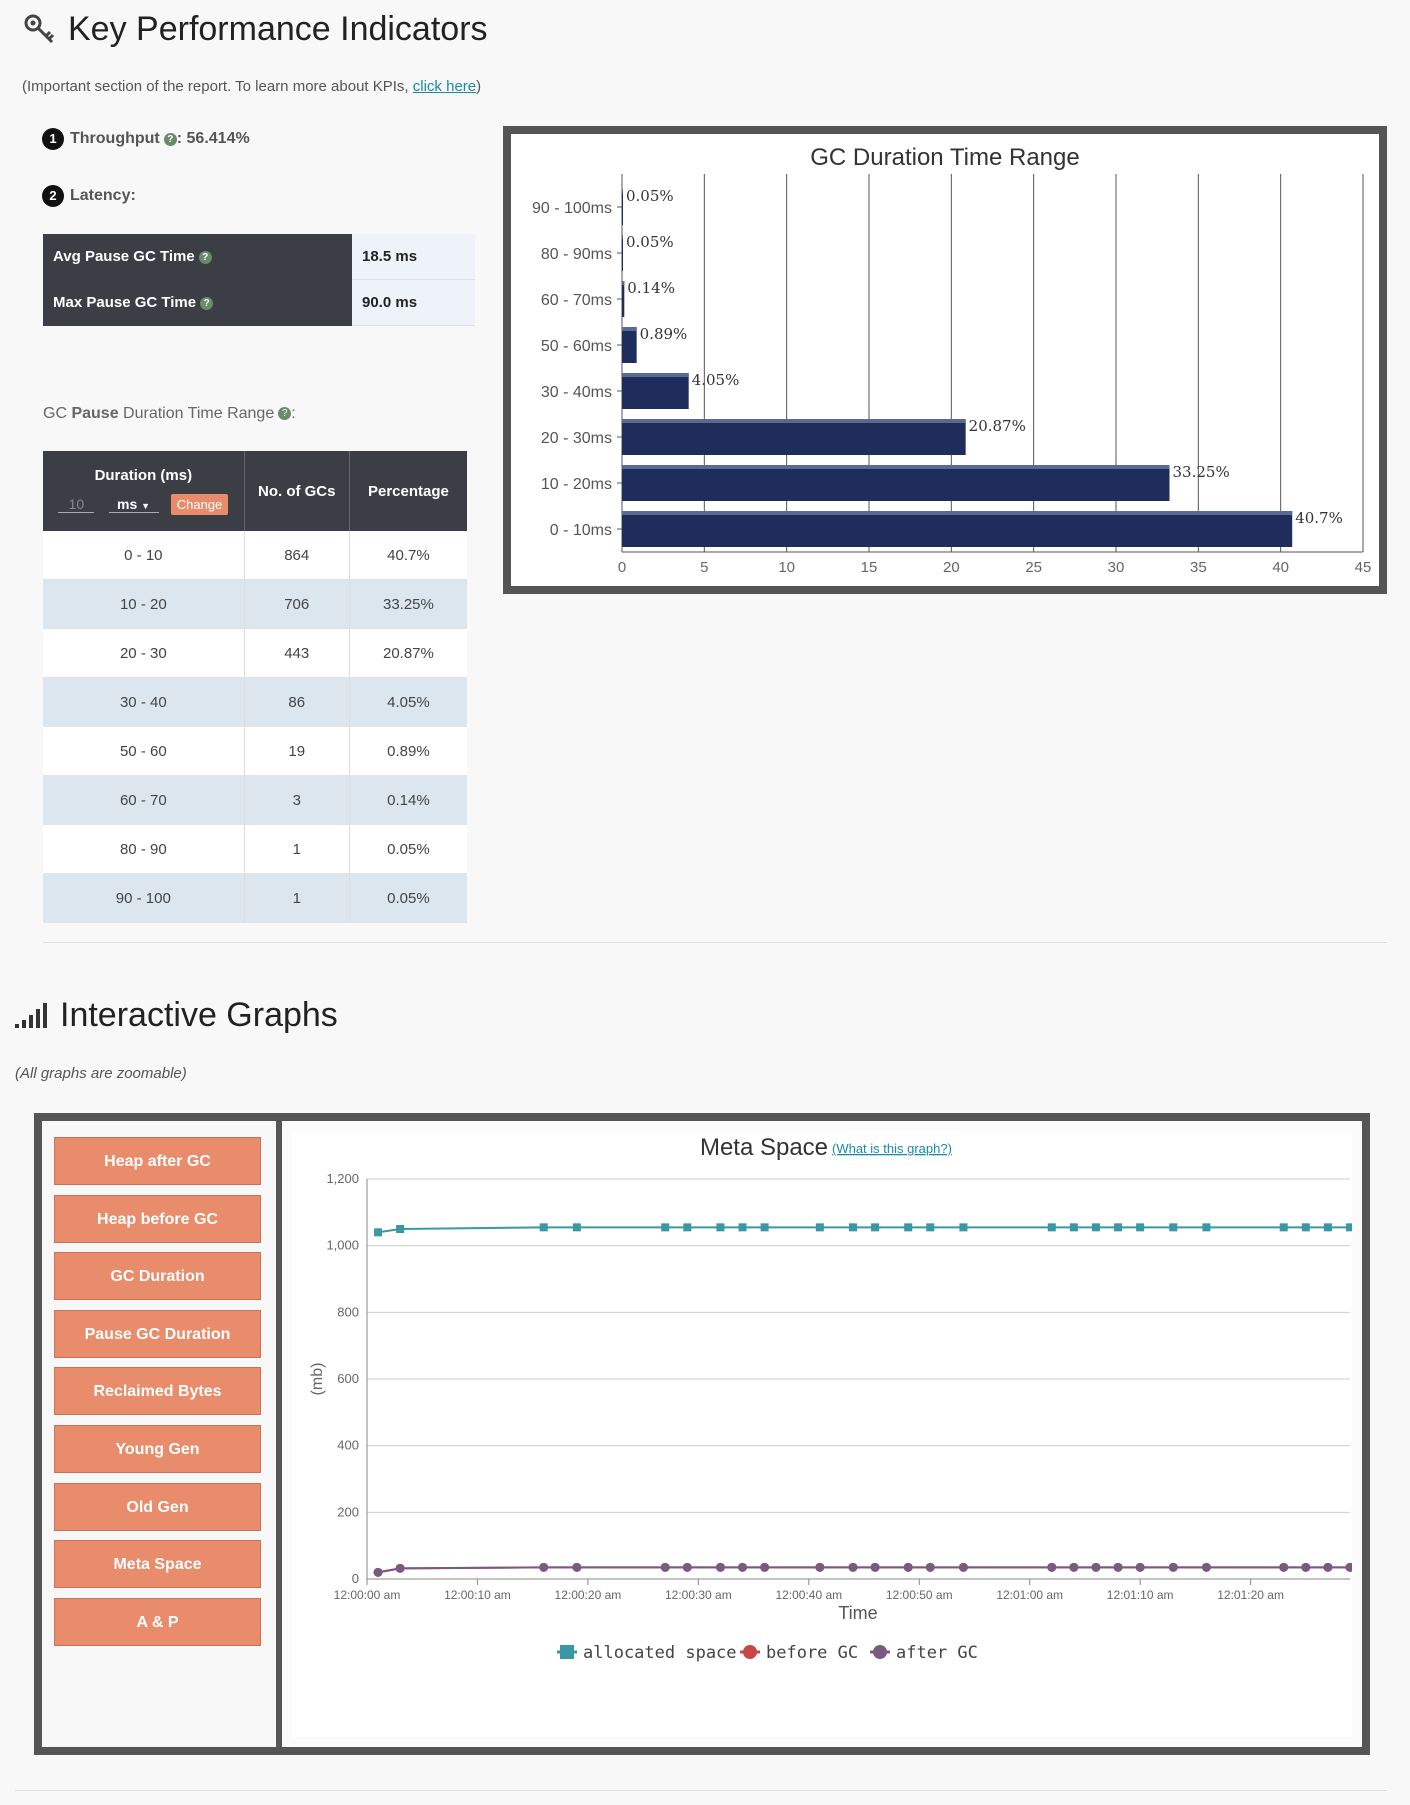 Image resolution: width=1410 pixels, height=1805 pixels. Describe the element at coordinates (576, 438) in the screenshot. I see `y-category-label: 20 - 30ms` at that location.